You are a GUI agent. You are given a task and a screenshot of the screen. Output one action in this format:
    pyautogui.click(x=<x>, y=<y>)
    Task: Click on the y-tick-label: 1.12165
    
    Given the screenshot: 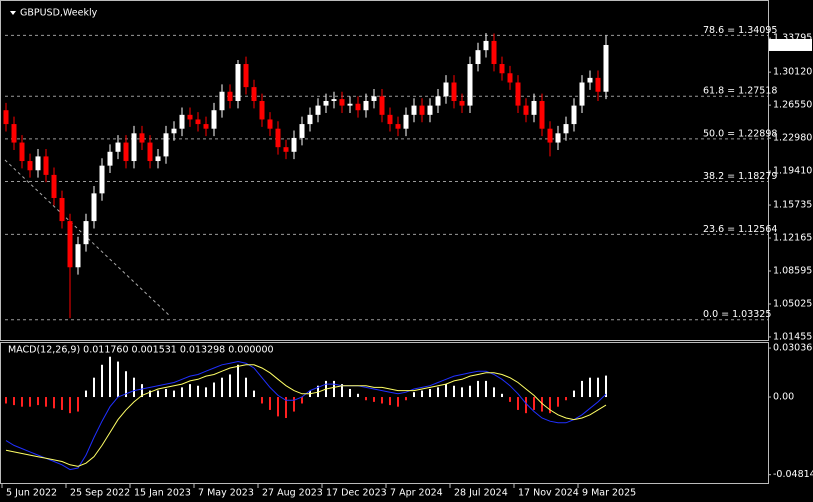 What is the action you would take?
    pyautogui.click(x=792, y=238)
    